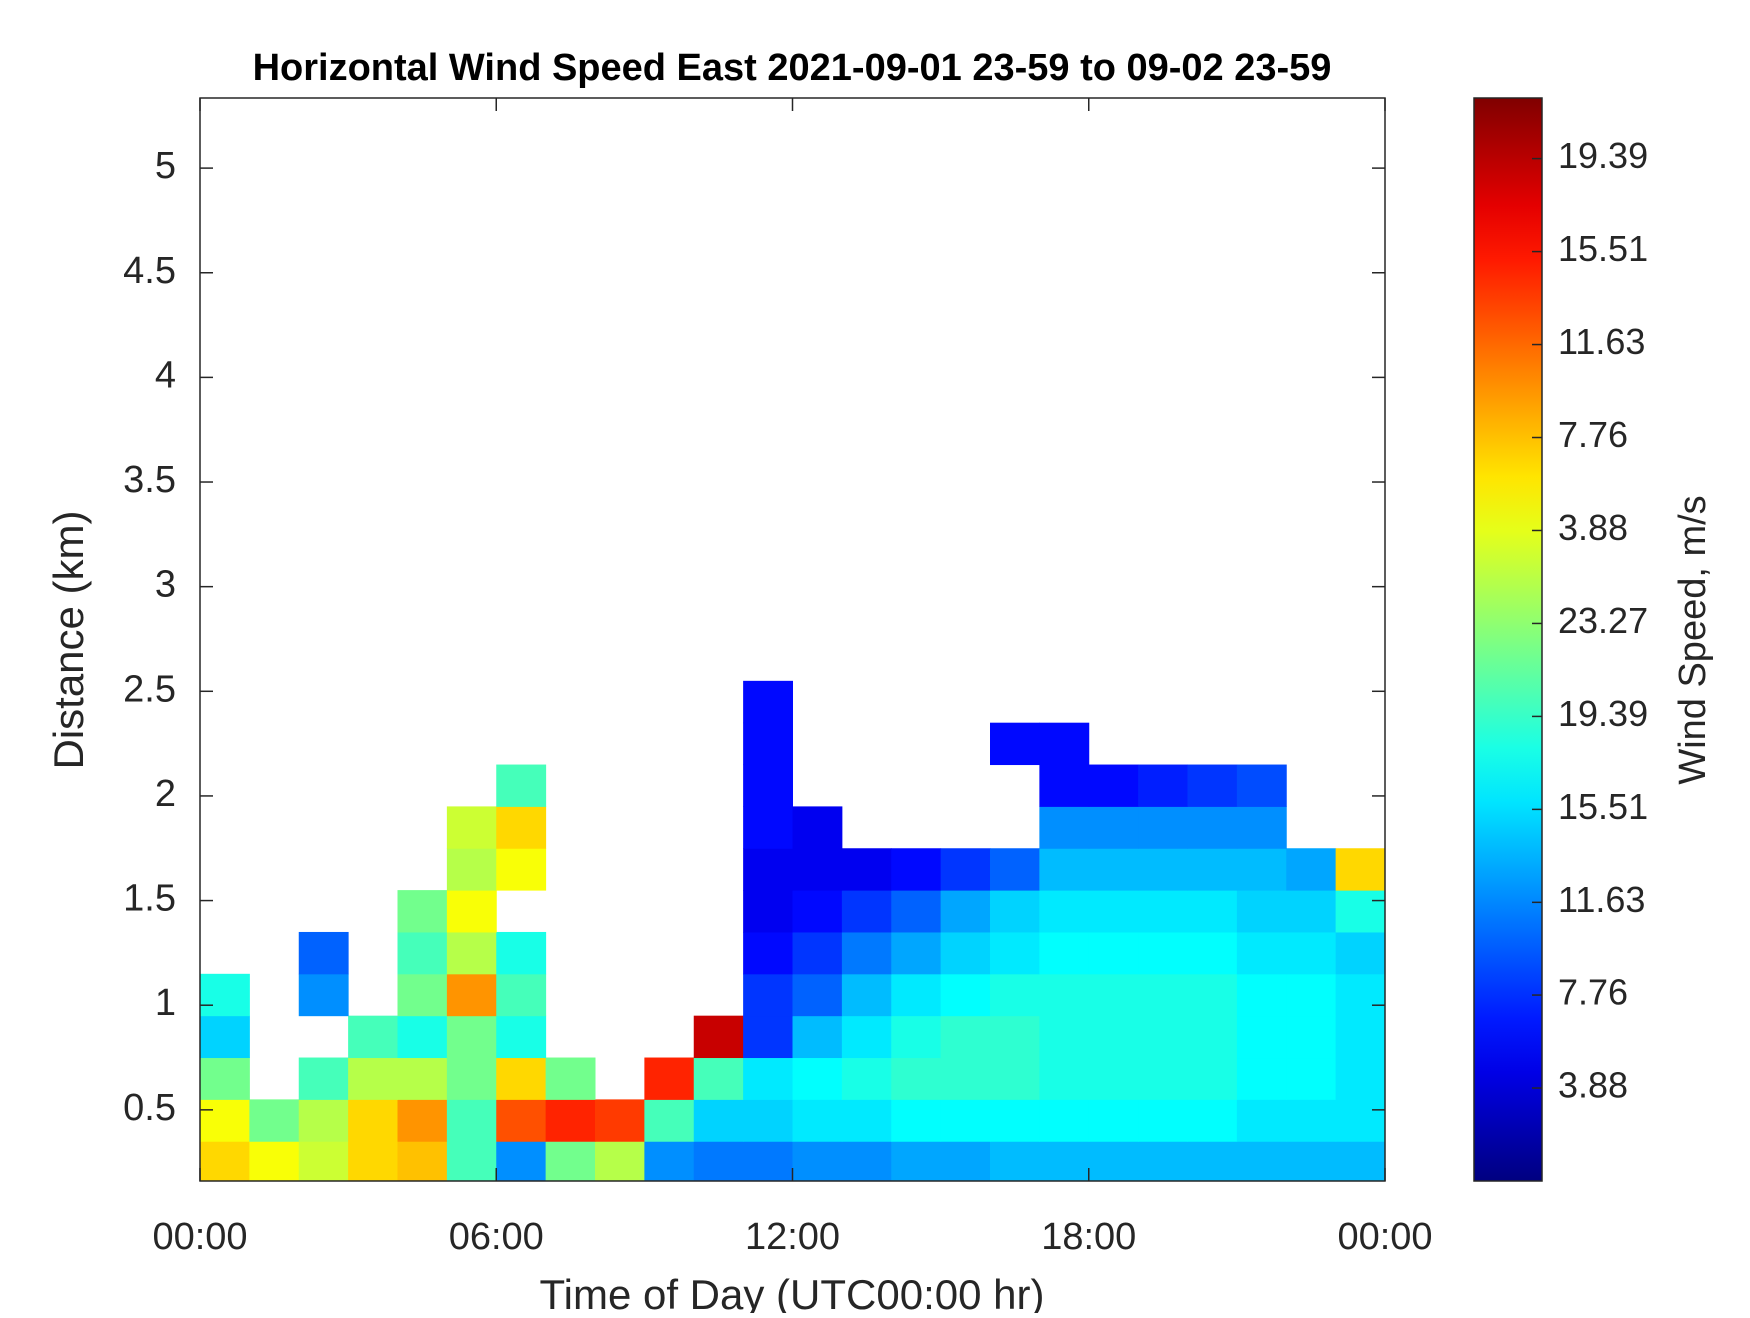  I want to click on x-tick-label: 06:00, so click(496, 1237).